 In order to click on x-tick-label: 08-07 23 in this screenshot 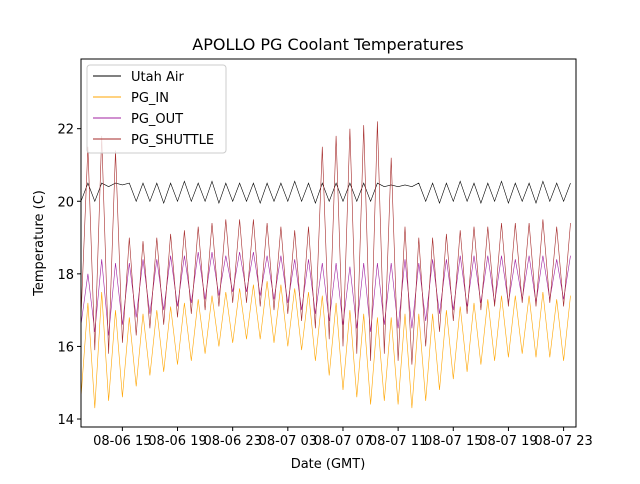, I will do `click(563, 441)`.